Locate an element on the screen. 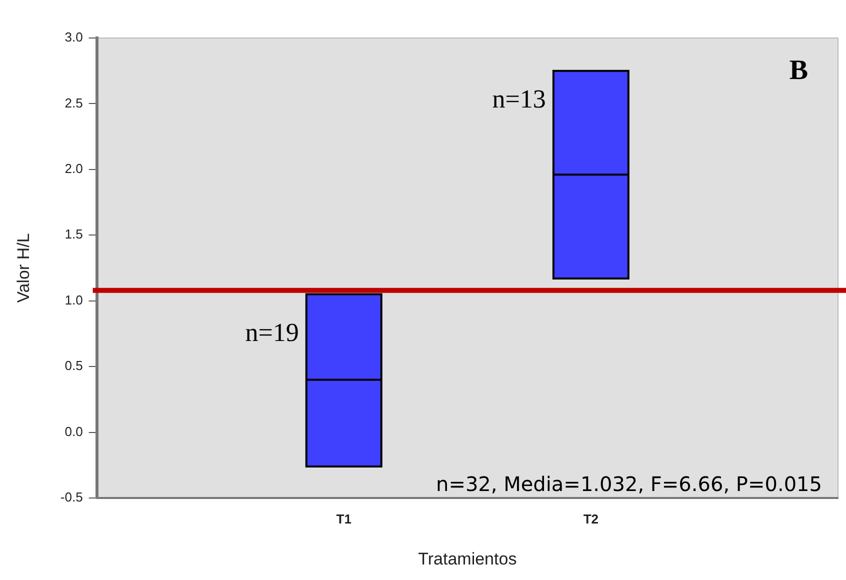 This screenshot has height=580, width=846. x-tick-label: T2 is located at coordinates (591, 518).